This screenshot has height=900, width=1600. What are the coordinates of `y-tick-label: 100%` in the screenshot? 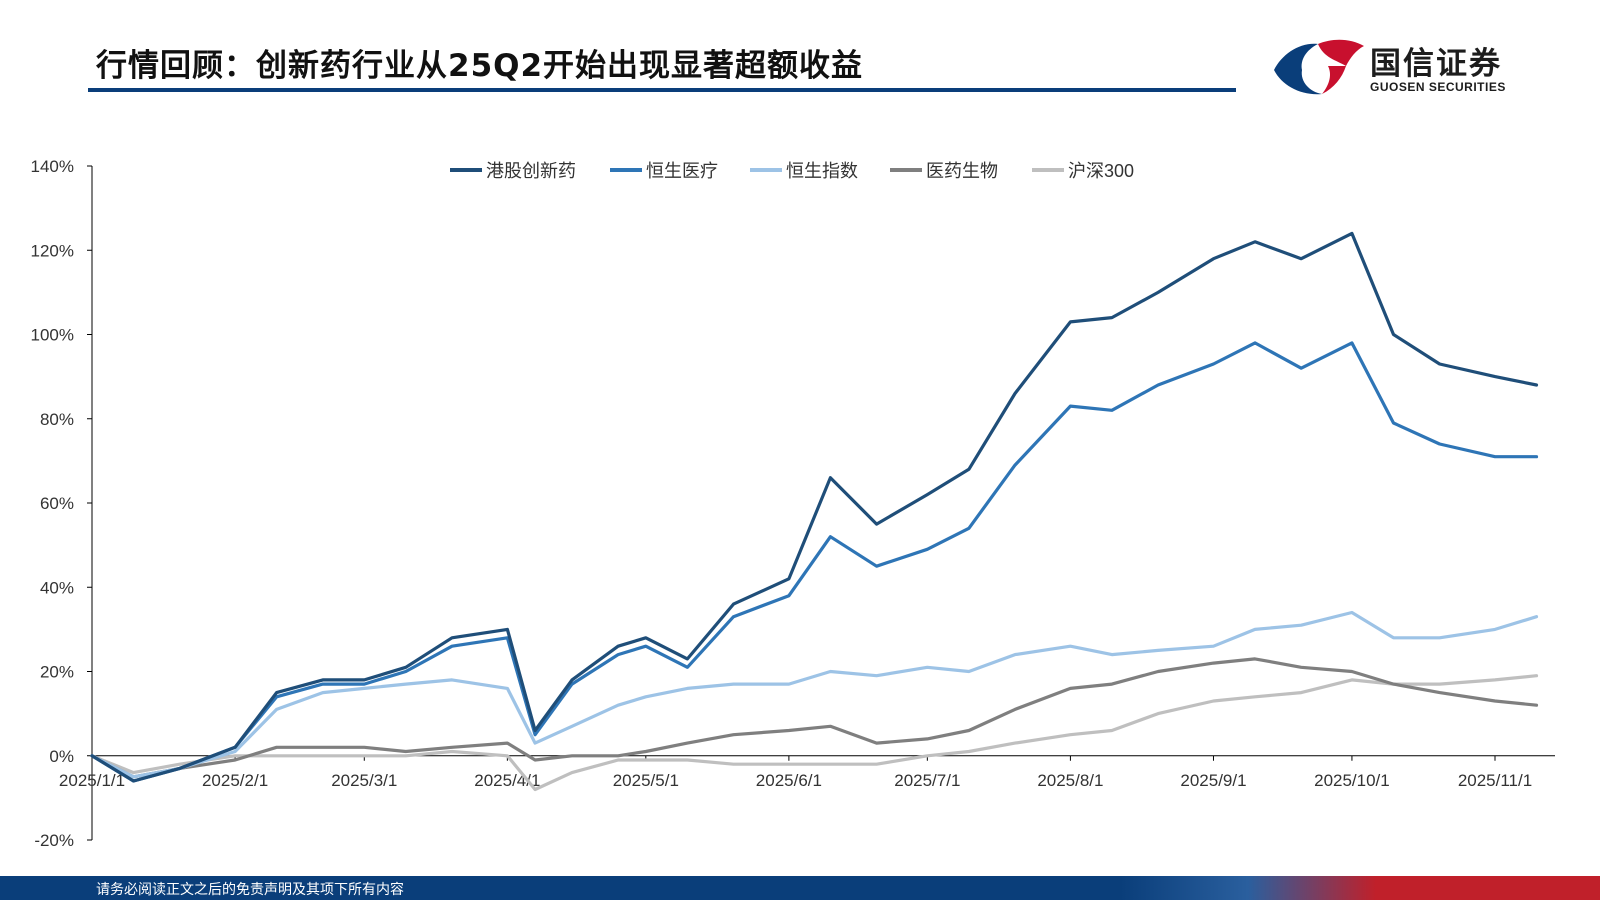 It's located at (52, 335).